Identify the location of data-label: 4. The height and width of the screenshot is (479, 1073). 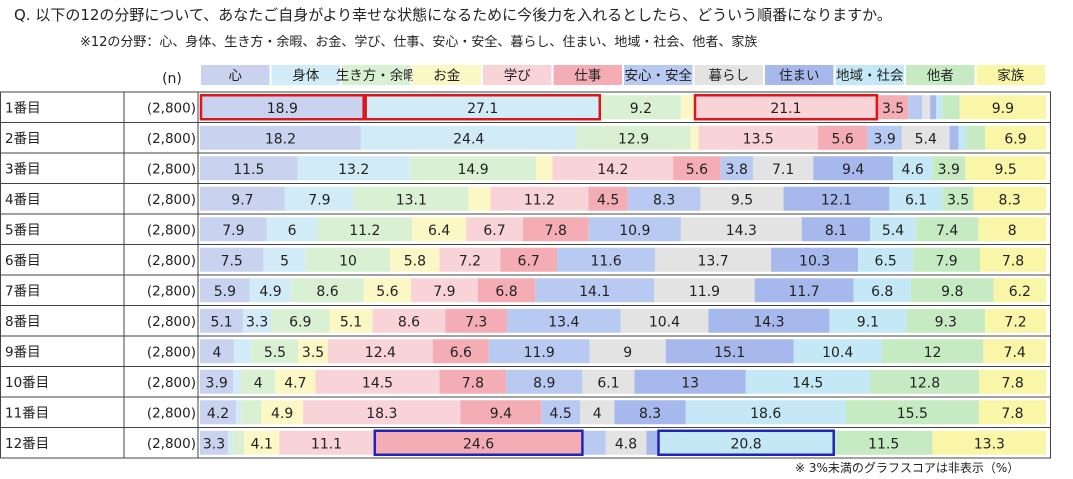
(597, 414).